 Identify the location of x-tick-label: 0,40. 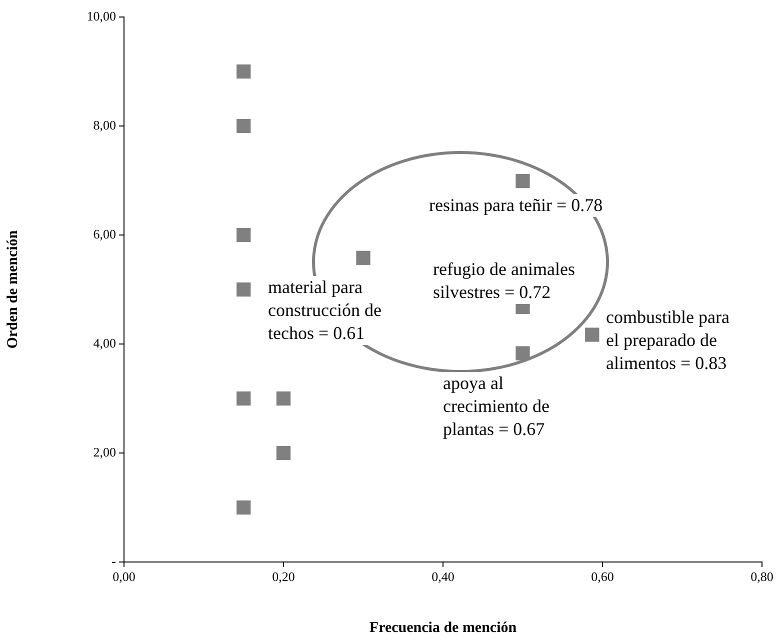
(443, 576).